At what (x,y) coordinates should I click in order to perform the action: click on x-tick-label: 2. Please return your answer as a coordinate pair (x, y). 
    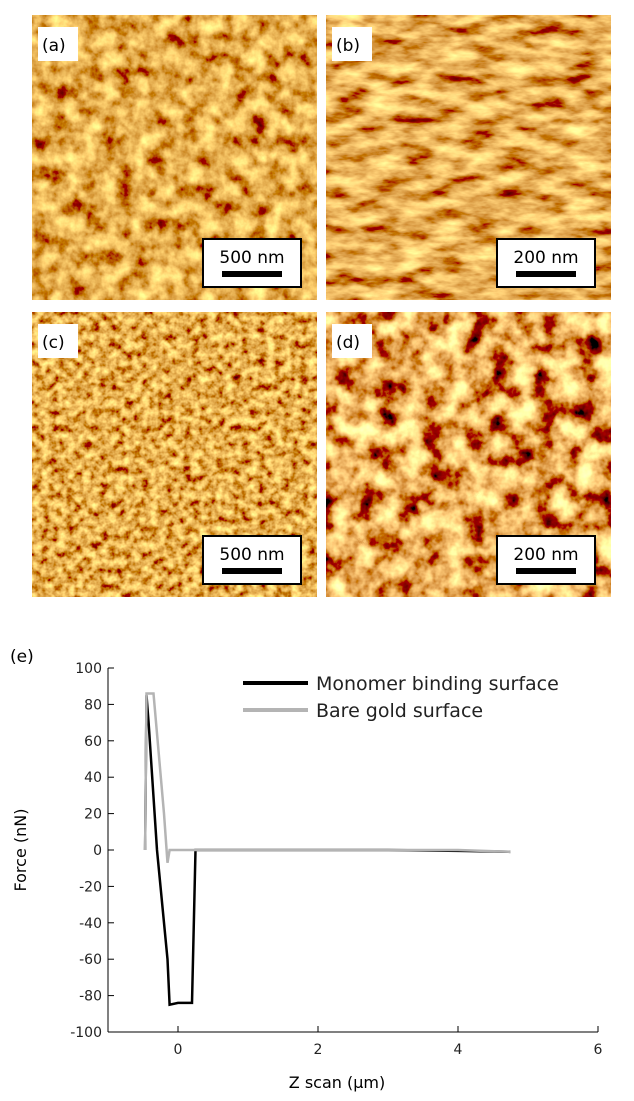
    Looking at the image, I should click on (318, 1050).